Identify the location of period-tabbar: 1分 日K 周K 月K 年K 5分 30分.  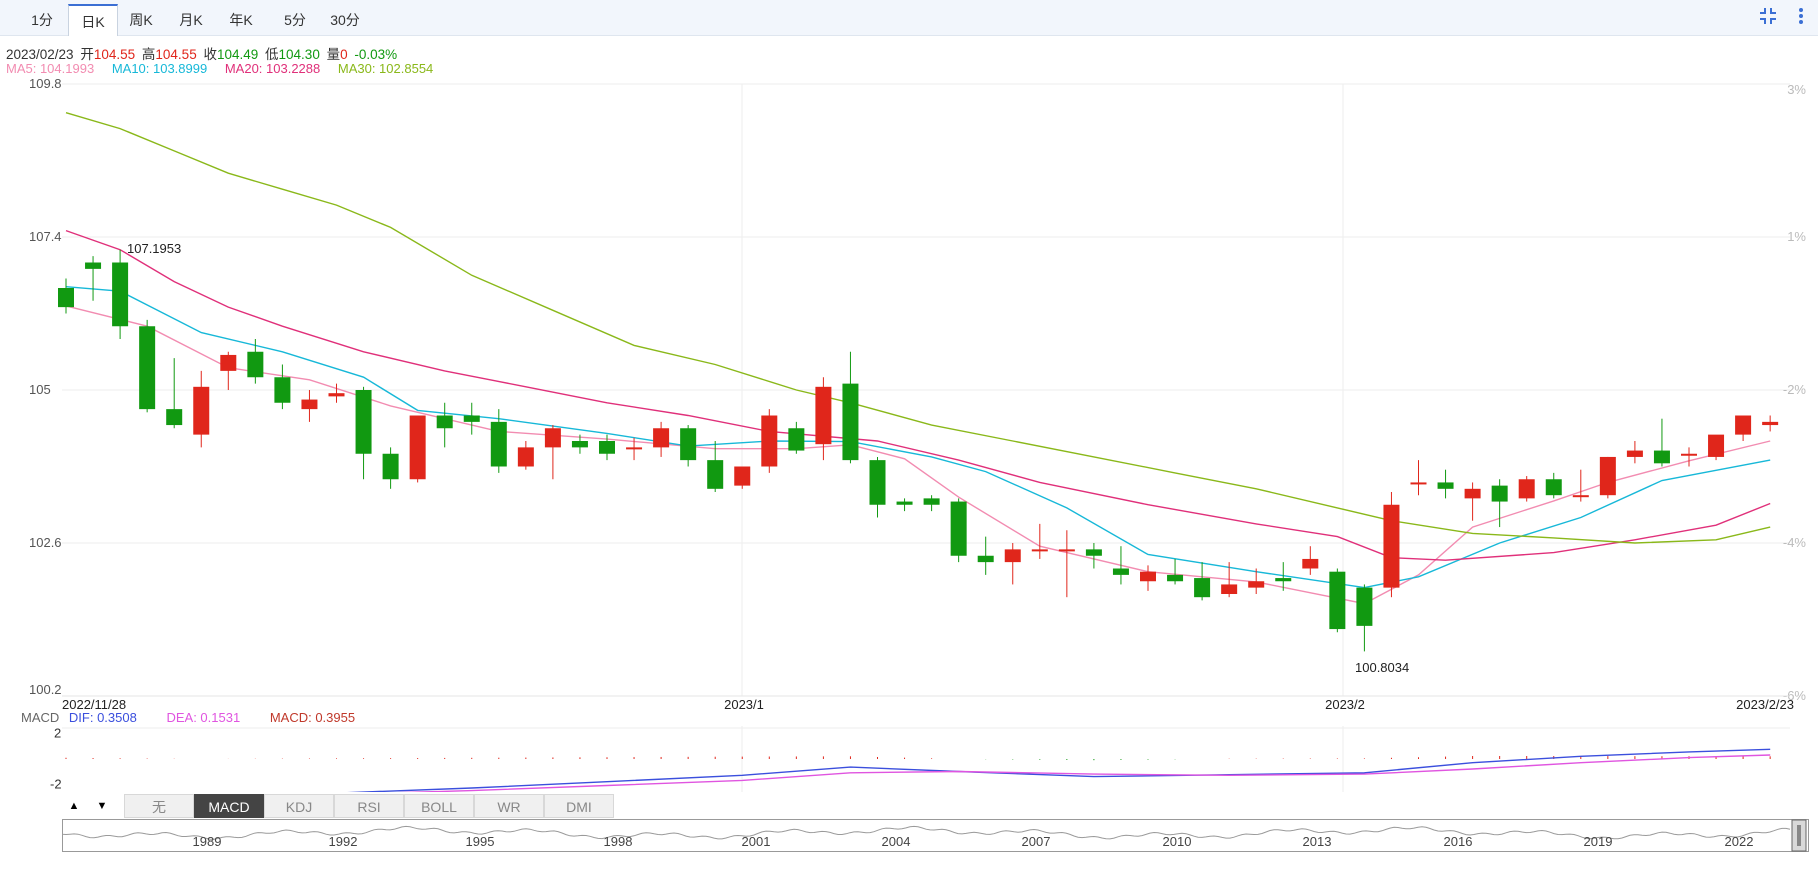
(909, 18).